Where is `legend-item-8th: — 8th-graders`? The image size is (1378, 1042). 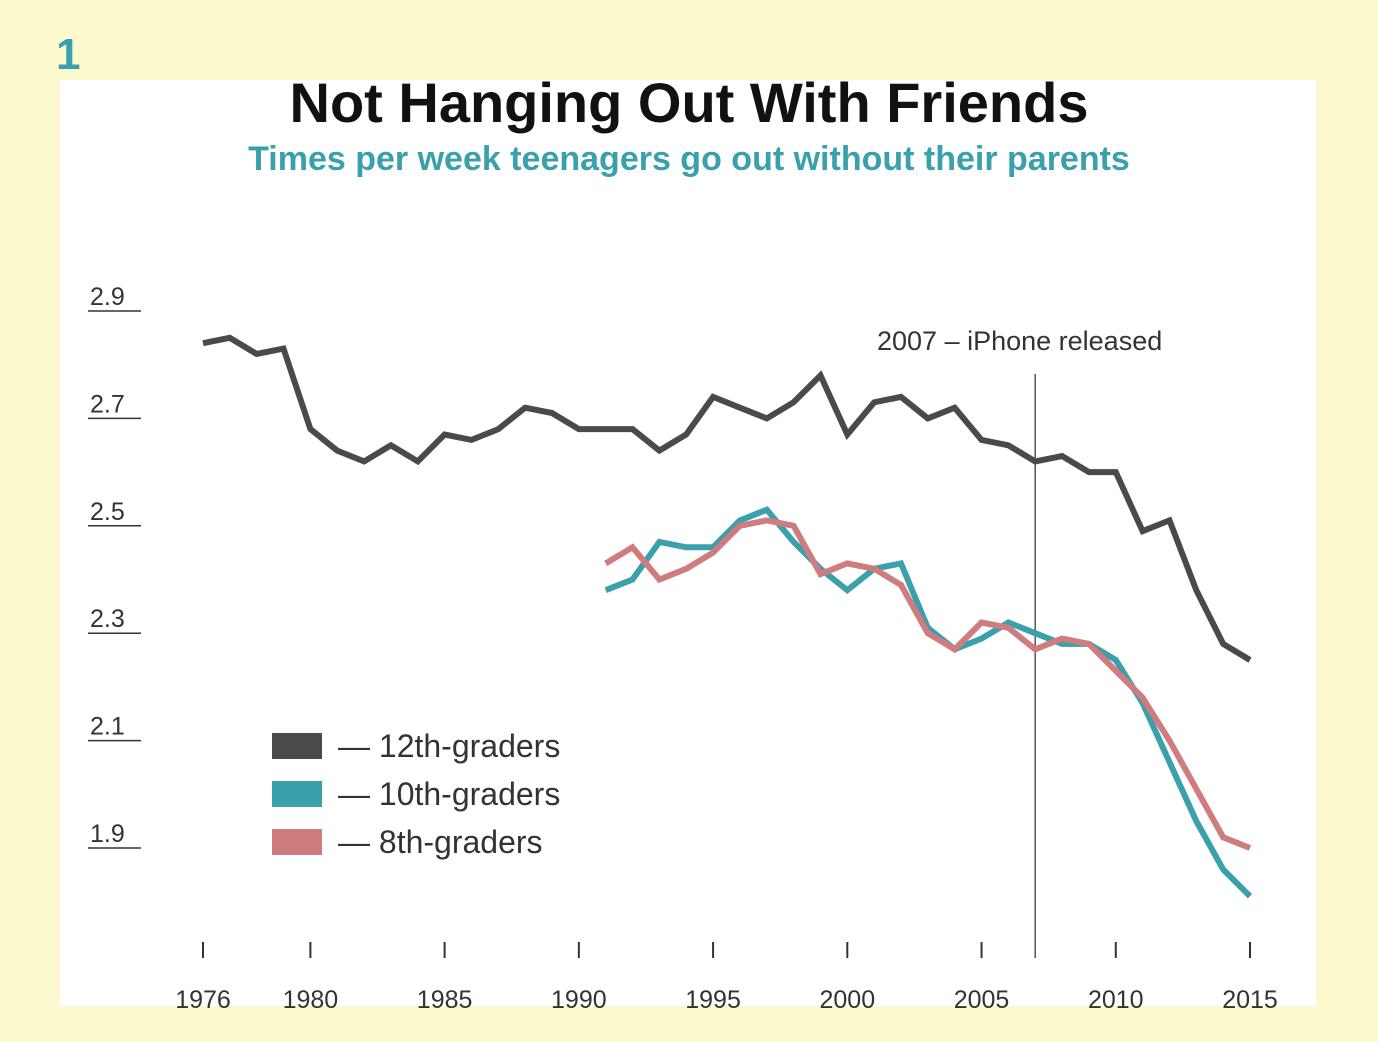
legend-item-8th: — 8th-graders is located at coordinates (416, 842).